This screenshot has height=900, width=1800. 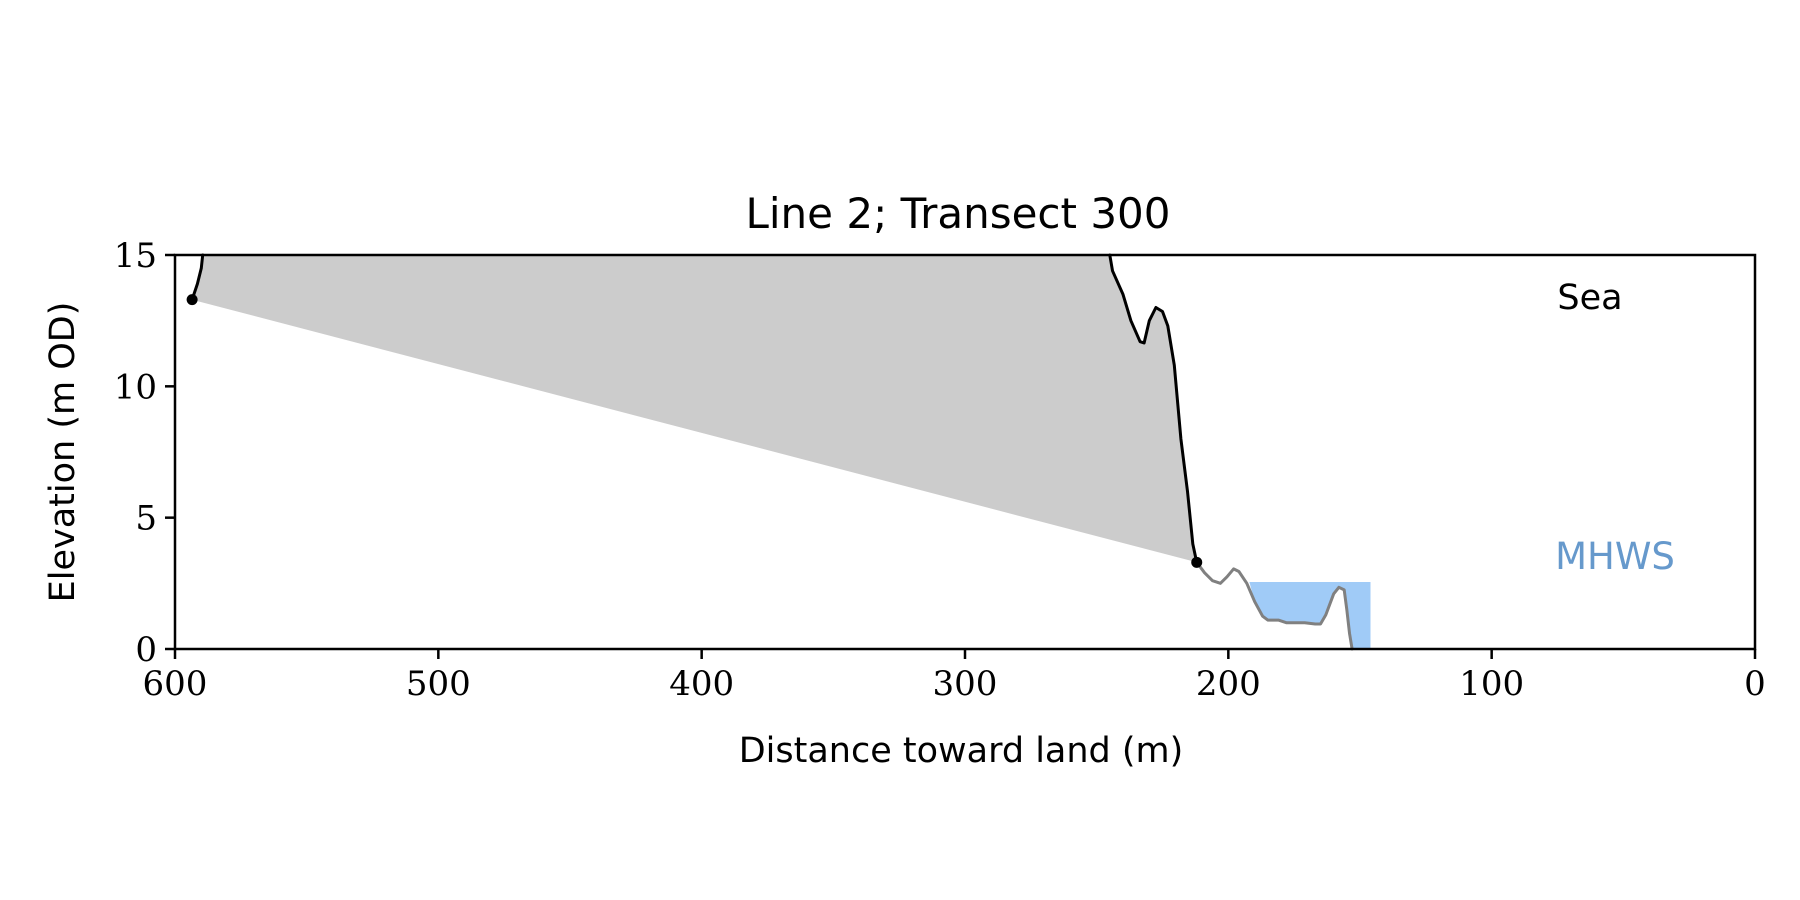 I want to click on mhws-label: MHWS, so click(x=1615, y=556).